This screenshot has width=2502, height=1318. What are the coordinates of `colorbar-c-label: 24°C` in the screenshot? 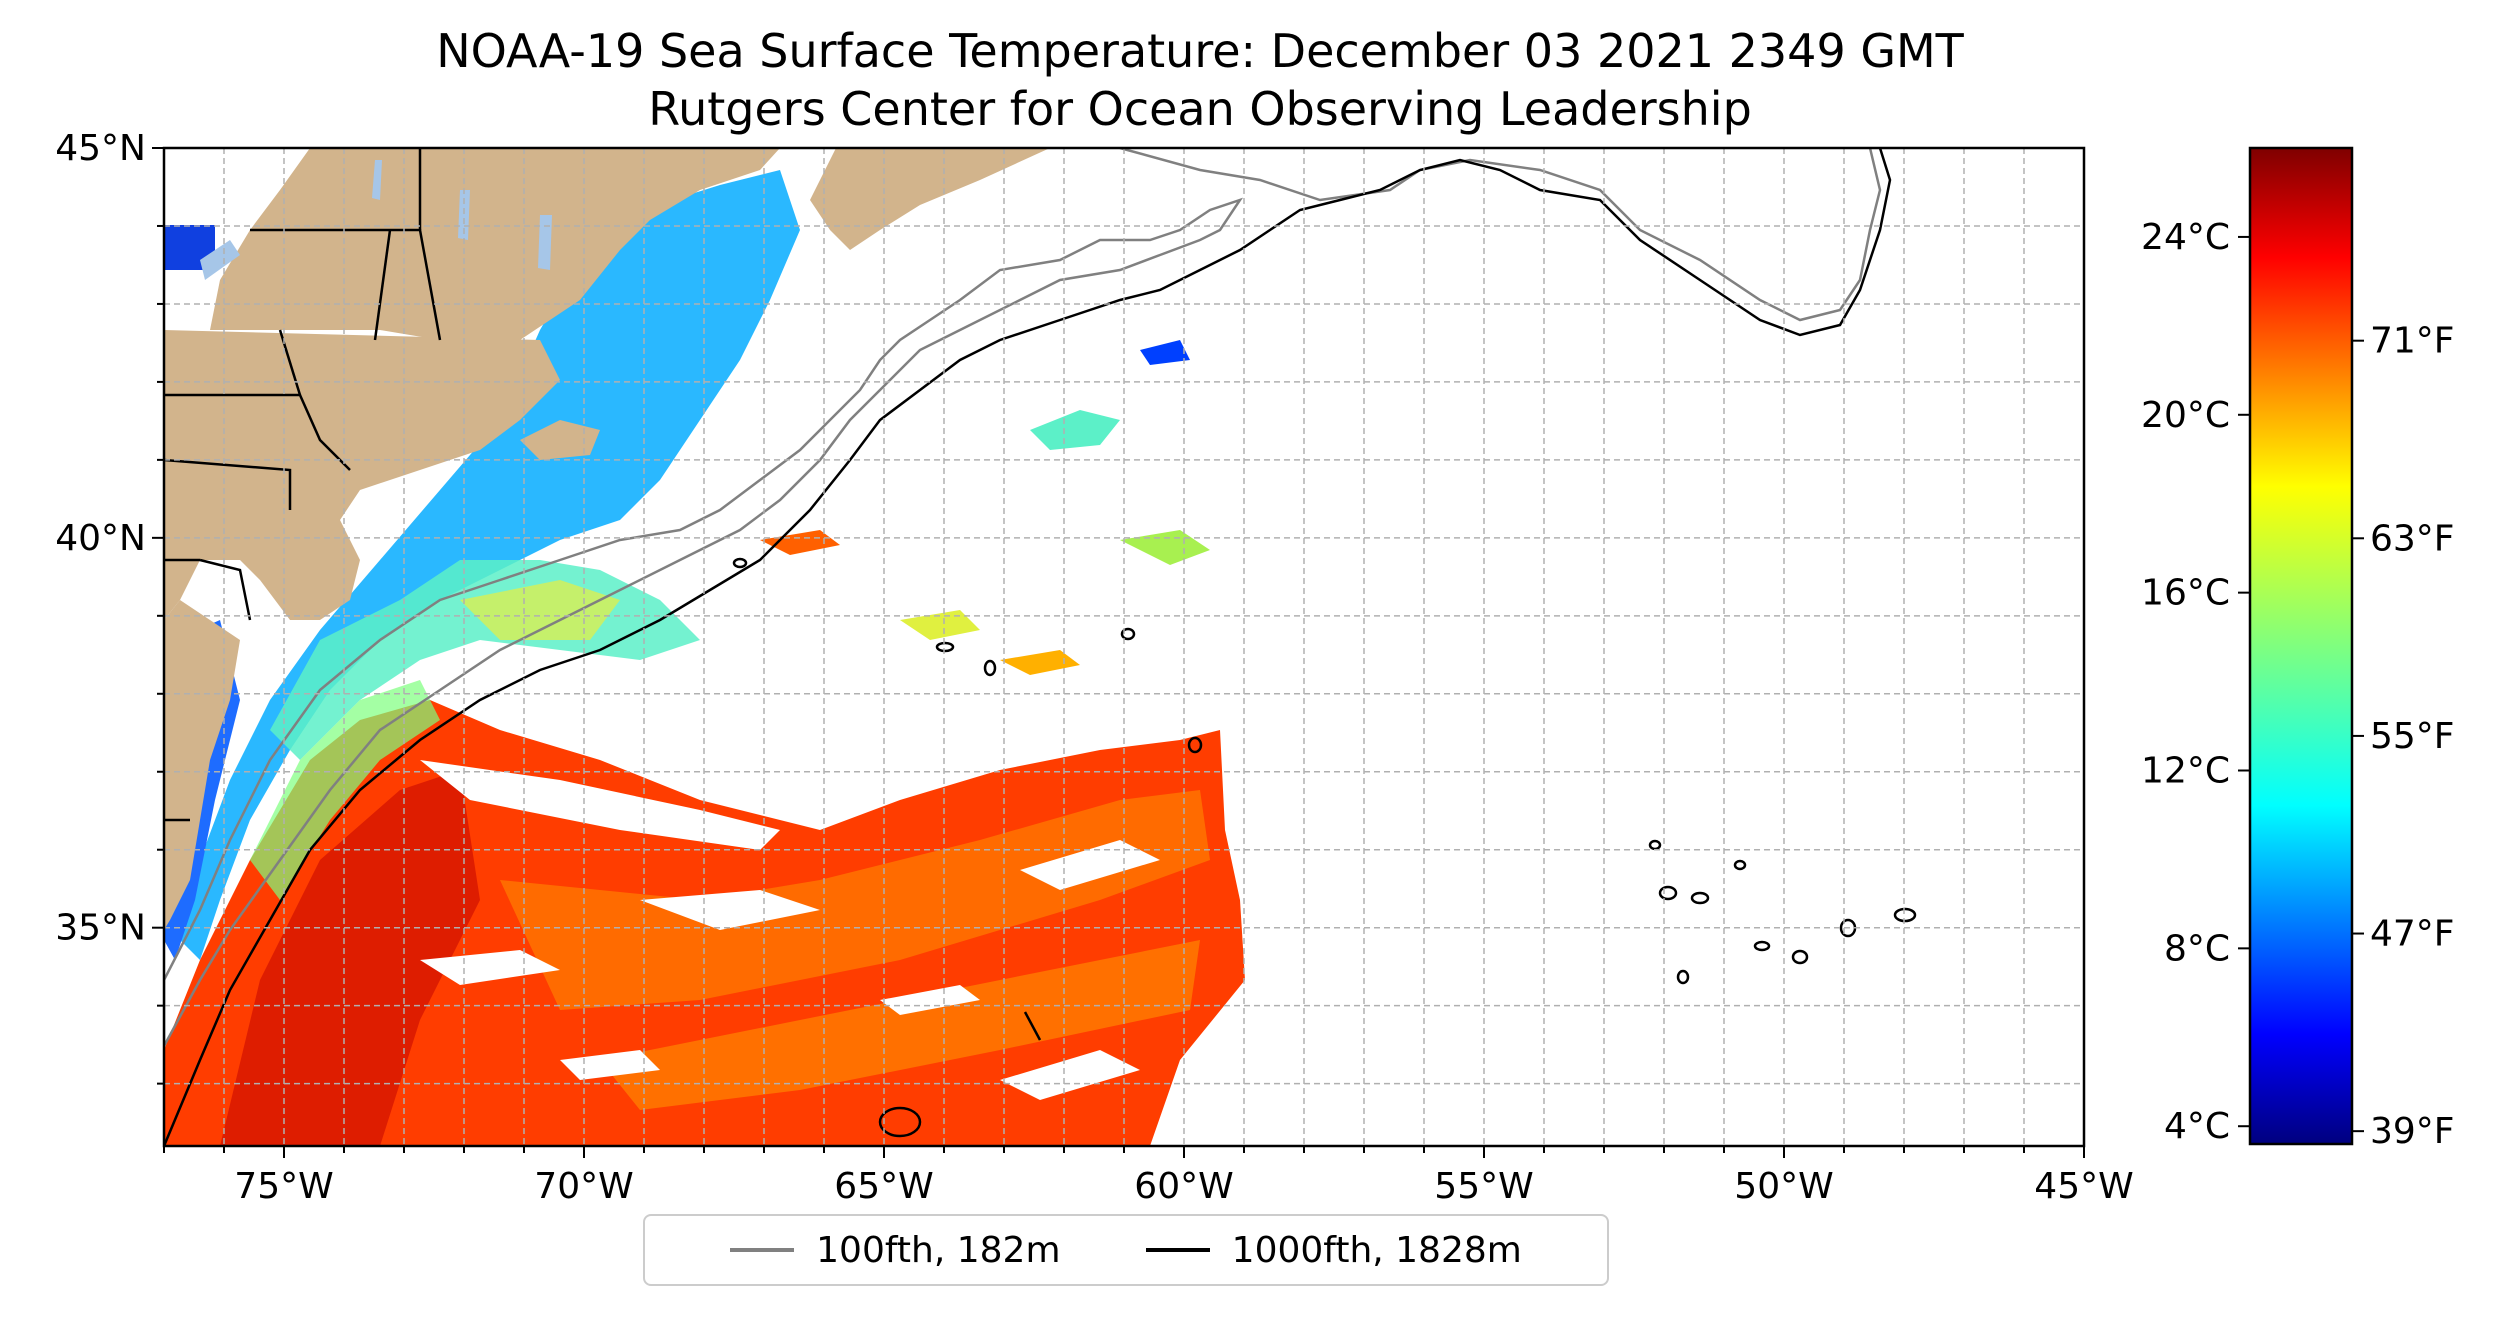 It's located at (2185, 237).